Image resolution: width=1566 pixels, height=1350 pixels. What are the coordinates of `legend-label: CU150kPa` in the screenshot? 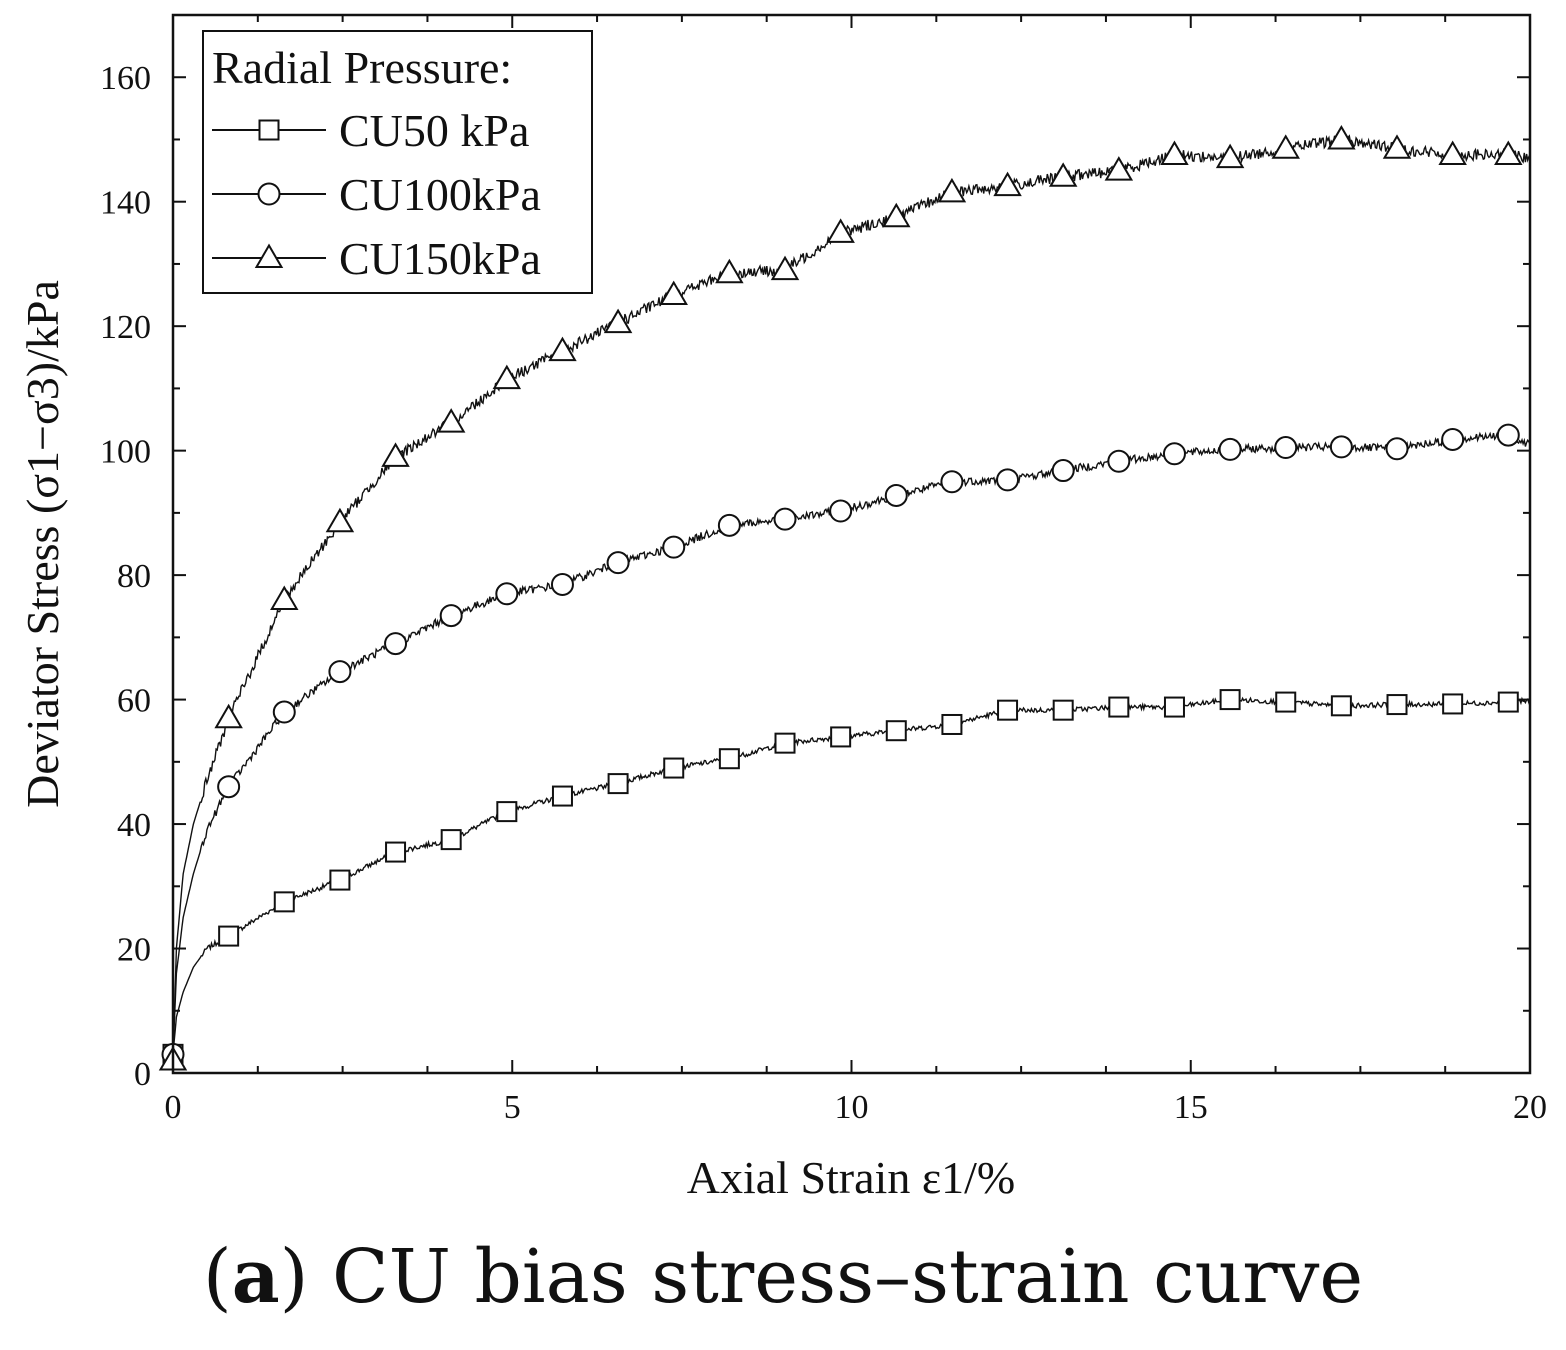 It's located at (440, 258).